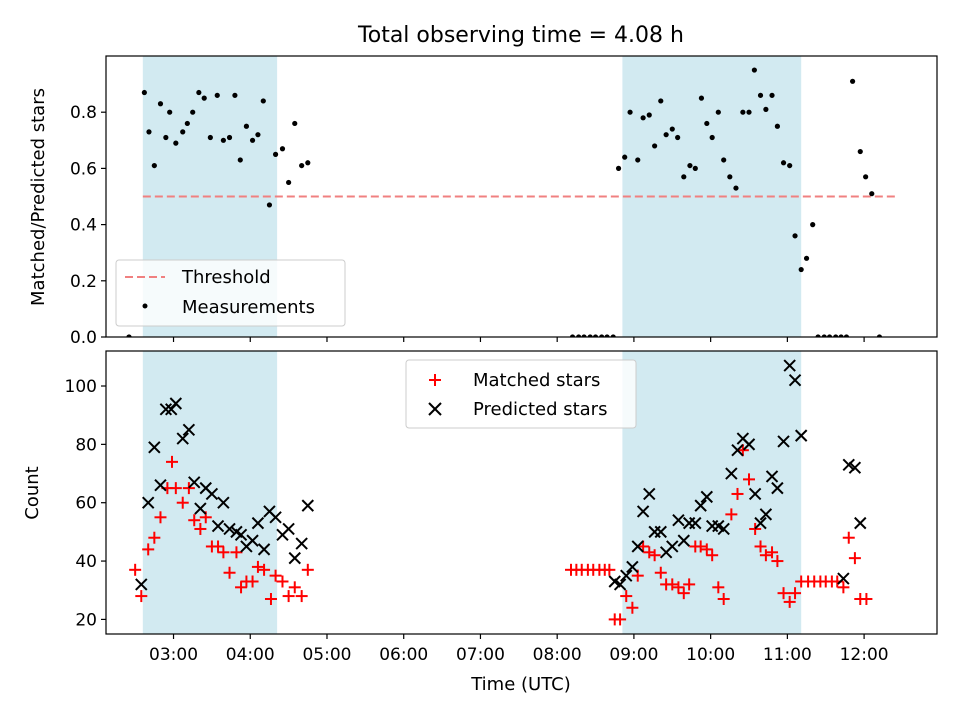  Describe the element at coordinates (81, 387) in the screenshot. I see `bottom-ytick-label: 100` at that location.